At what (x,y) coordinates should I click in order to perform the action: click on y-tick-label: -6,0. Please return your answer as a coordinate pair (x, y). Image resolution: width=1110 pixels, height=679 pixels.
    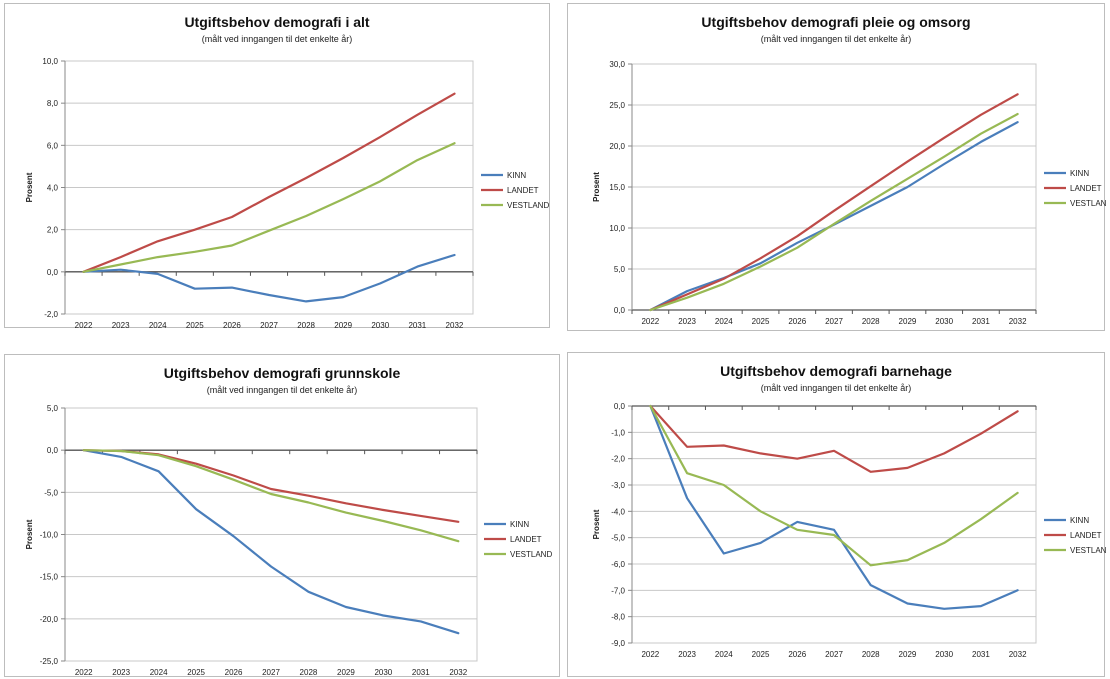
    Looking at the image, I should click on (618, 564).